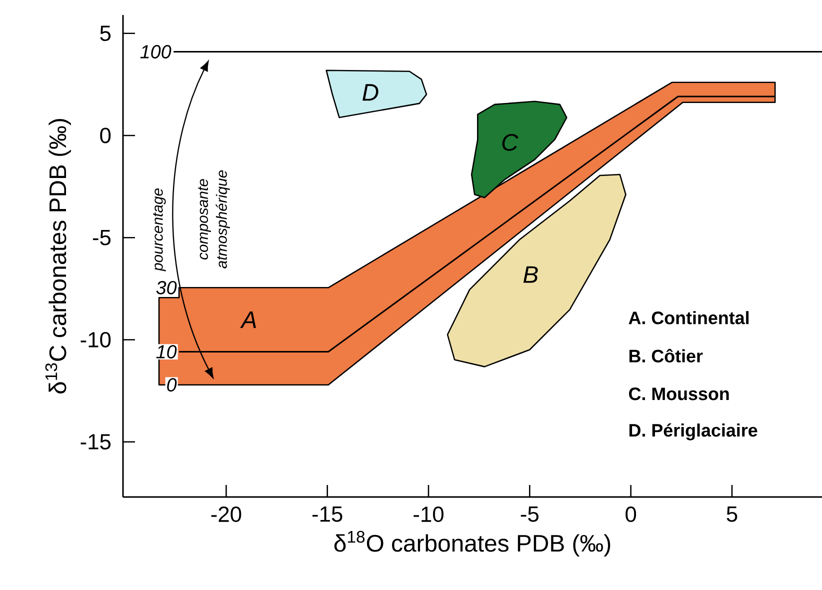 The image size is (822, 590). What do you see at coordinates (732, 514) in the screenshot?
I see `x-tick-label: 5` at bounding box center [732, 514].